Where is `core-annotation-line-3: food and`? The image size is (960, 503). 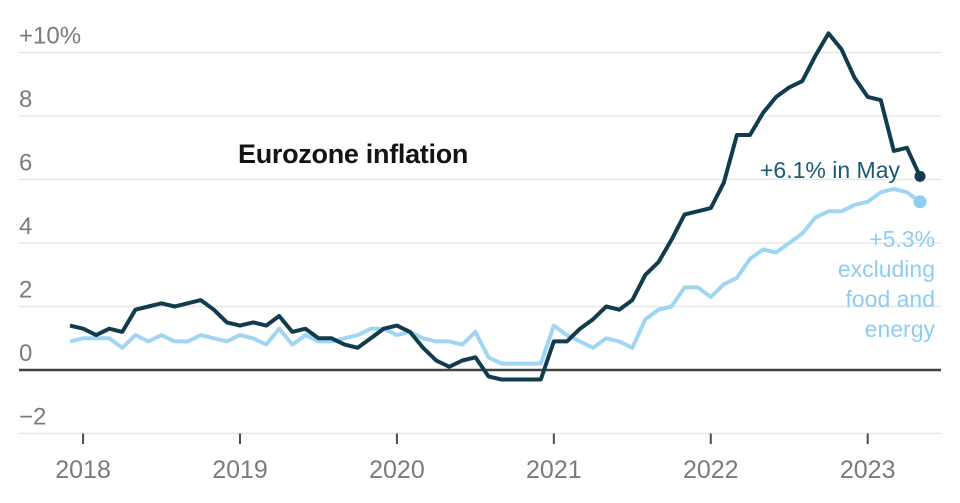
core-annotation-line-3: food and is located at coordinates (890, 299).